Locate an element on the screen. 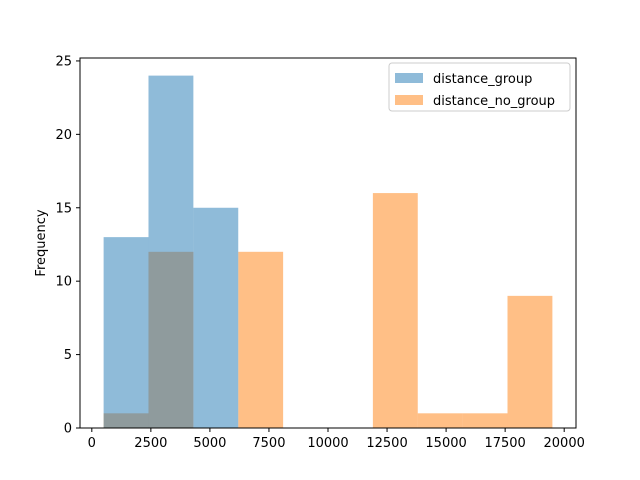 Image resolution: width=640 pixels, height=480 pixels. x-axis-ticks: 0 2500 5000 7500 10000 12500 15000 17500 20000 is located at coordinates (336, 439).